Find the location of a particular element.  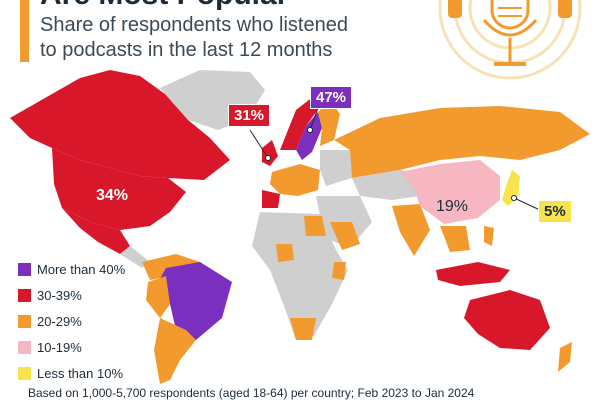

brazil is located at coordinates (194, 301).